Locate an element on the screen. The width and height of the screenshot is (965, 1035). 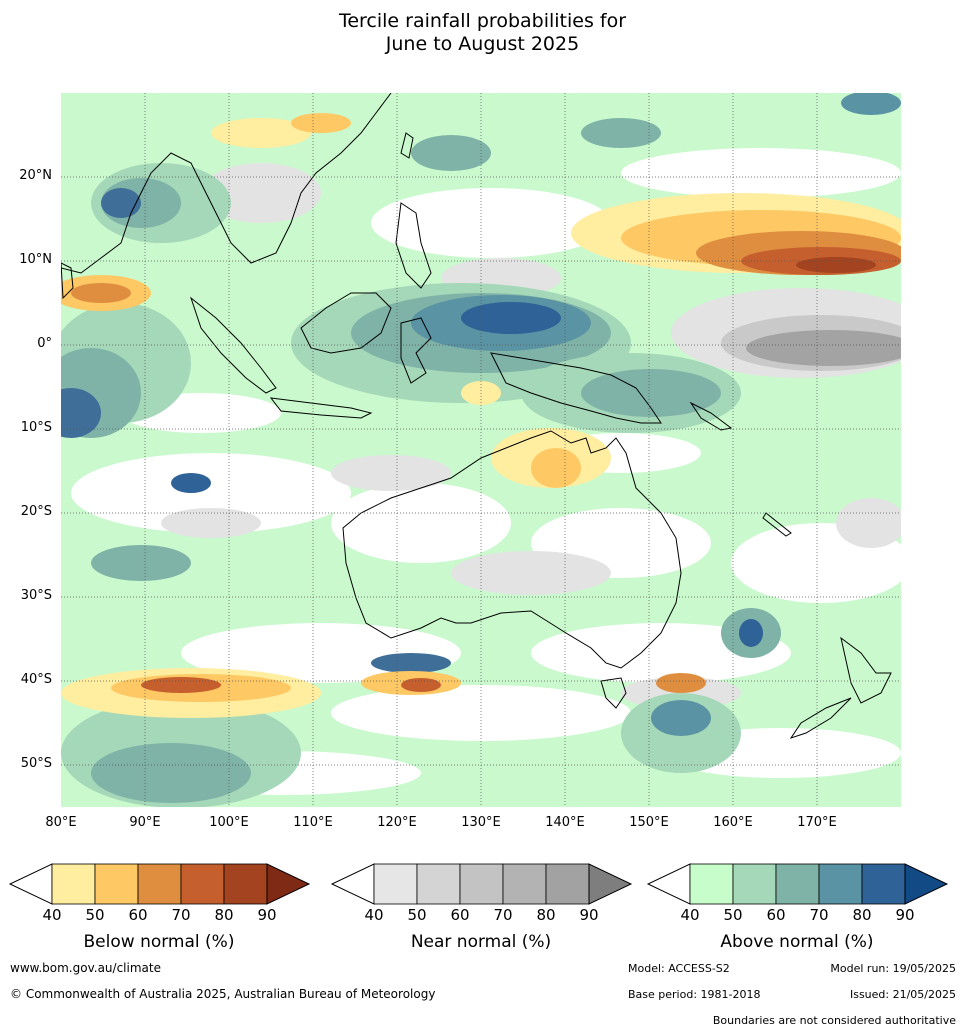
lon-tick-150e: 150°E is located at coordinates (649, 822).